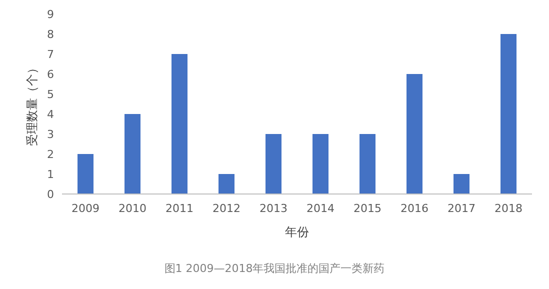 The height and width of the screenshot is (289, 549). Describe the element at coordinates (274, 208) in the screenshot. I see `x-tick-label: 2013` at that location.